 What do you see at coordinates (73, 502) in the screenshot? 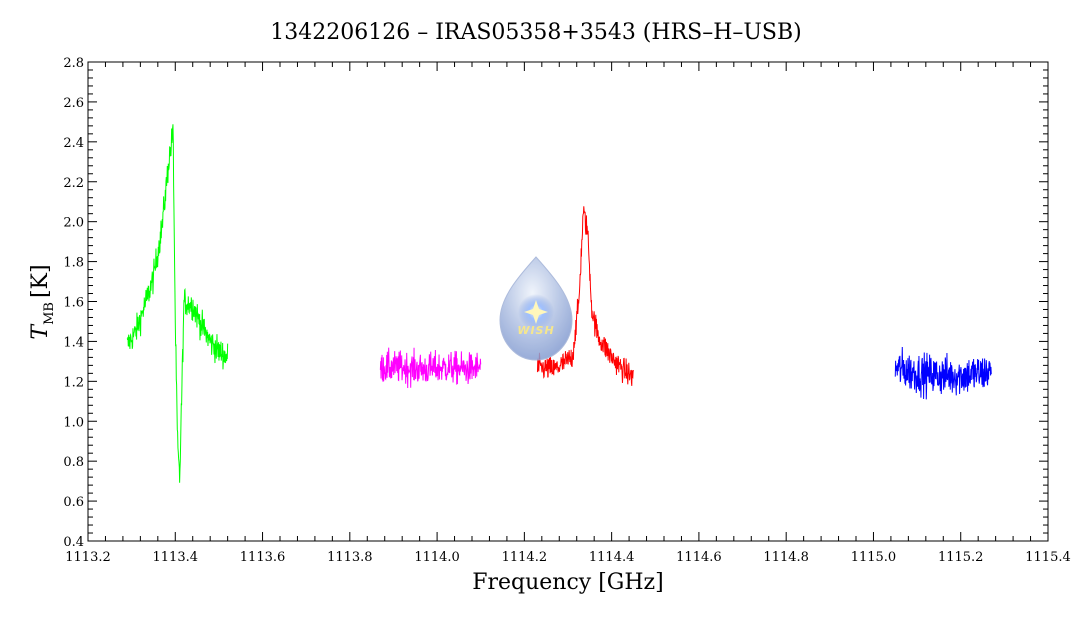
I see `y-tick-label: 0.6` at bounding box center [73, 502].